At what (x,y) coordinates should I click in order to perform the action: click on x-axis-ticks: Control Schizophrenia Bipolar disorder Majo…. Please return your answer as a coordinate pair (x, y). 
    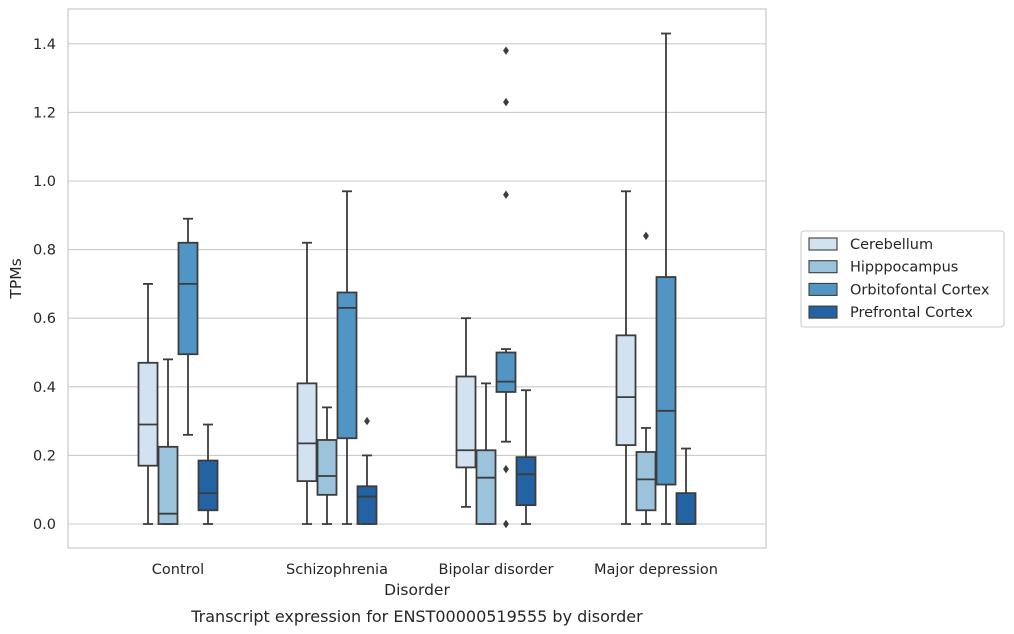
    Looking at the image, I should click on (435, 570).